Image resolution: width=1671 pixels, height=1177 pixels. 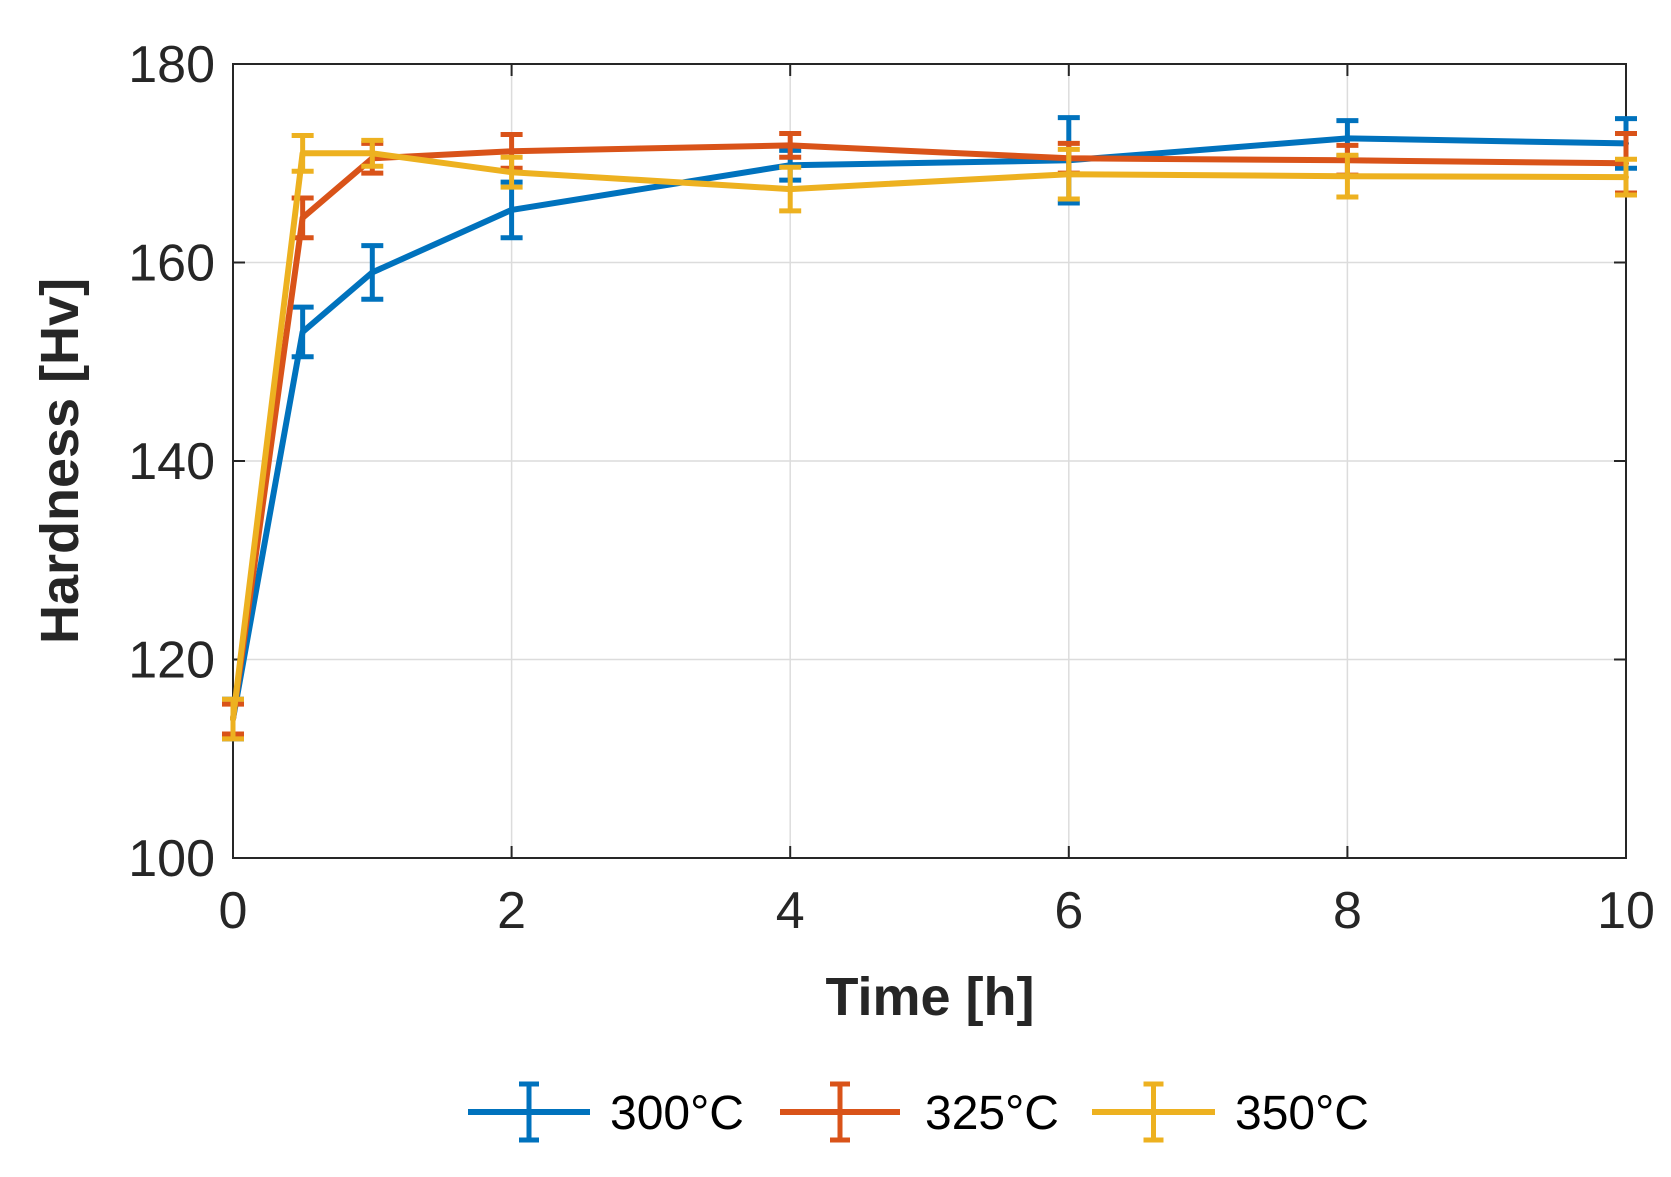 What do you see at coordinates (606, 1112) in the screenshot?
I see `legend-item: 300°C` at bounding box center [606, 1112].